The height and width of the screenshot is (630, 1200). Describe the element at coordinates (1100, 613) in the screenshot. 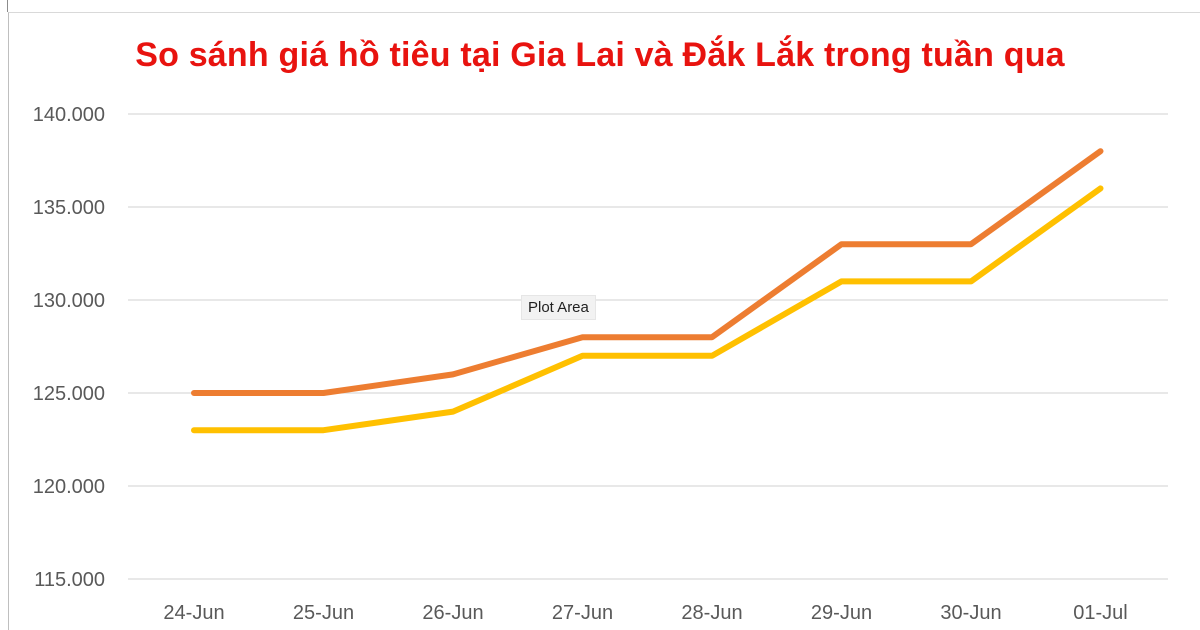

I see `x-tick-label: 01-Jul` at that location.